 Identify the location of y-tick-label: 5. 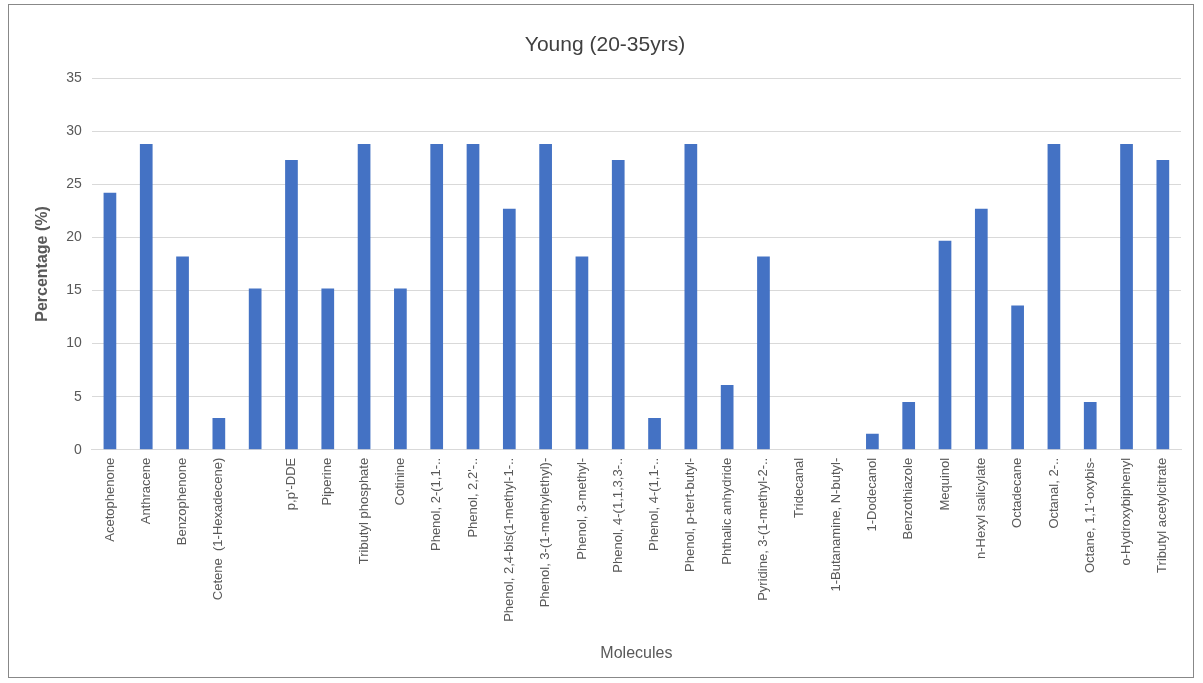
(77, 395).